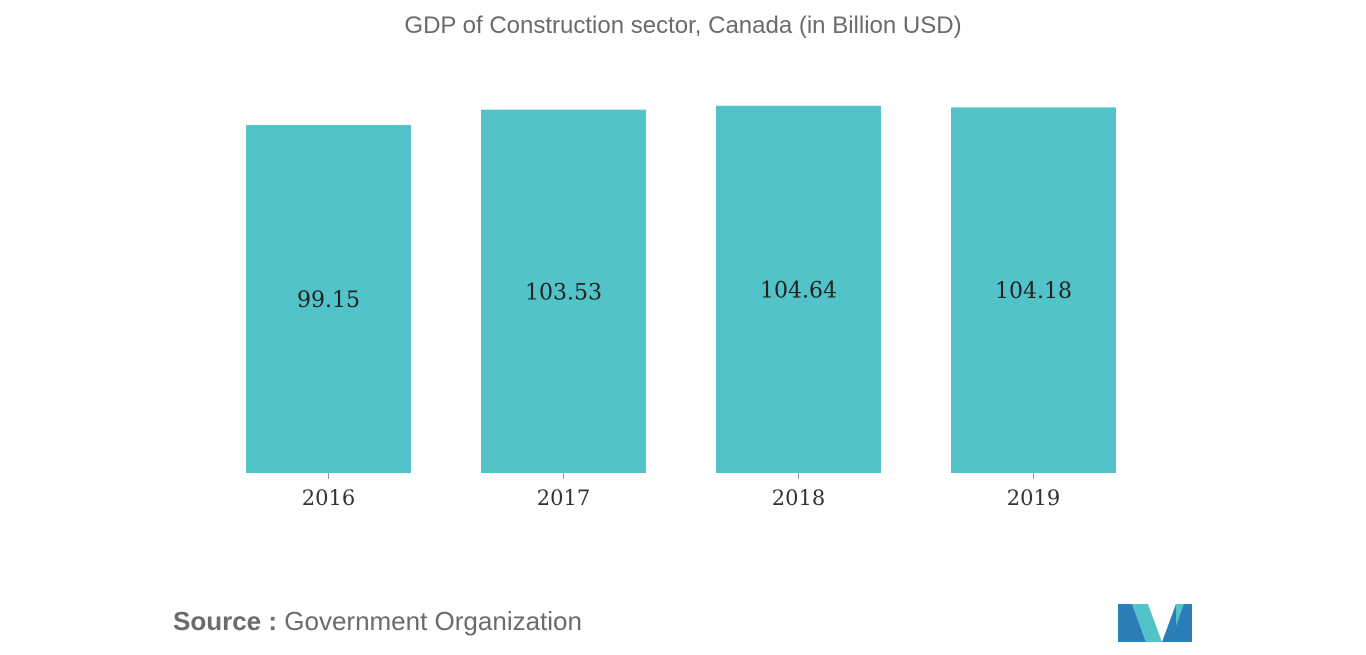  Describe the element at coordinates (1147, 623) in the screenshot. I see `logo-middle-shape` at that location.